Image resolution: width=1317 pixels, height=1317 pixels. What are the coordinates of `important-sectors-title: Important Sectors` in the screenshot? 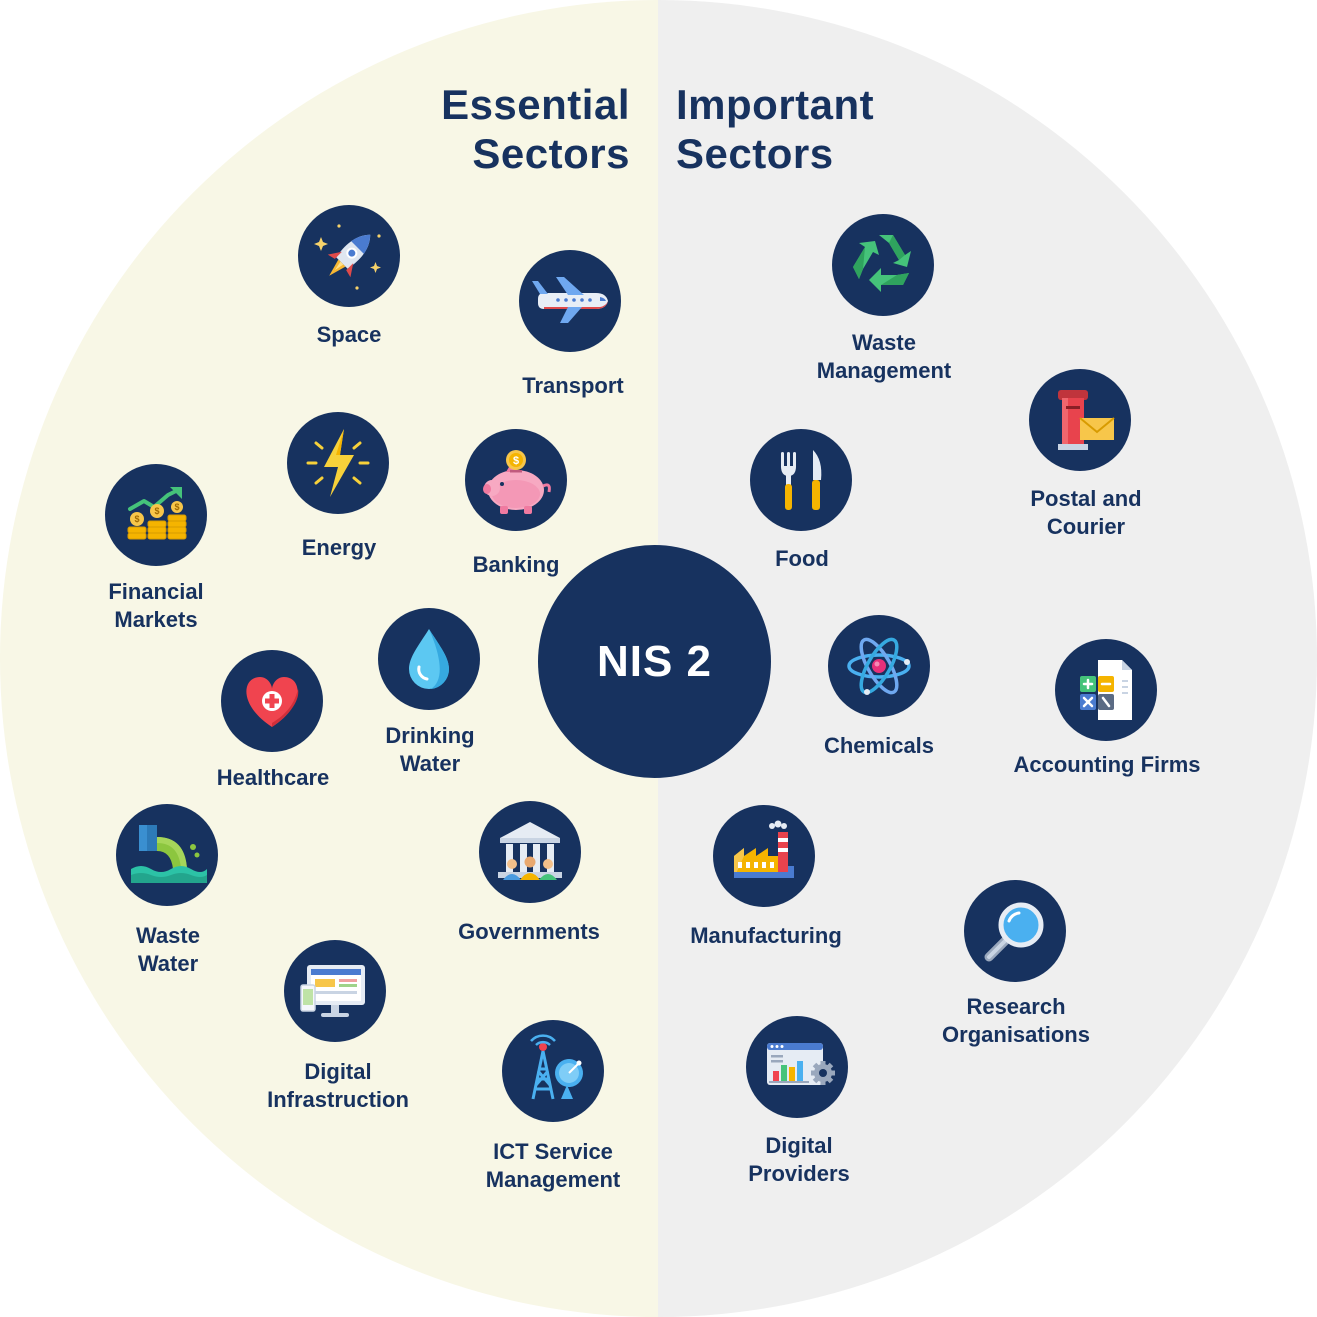 It's located at (836, 129).